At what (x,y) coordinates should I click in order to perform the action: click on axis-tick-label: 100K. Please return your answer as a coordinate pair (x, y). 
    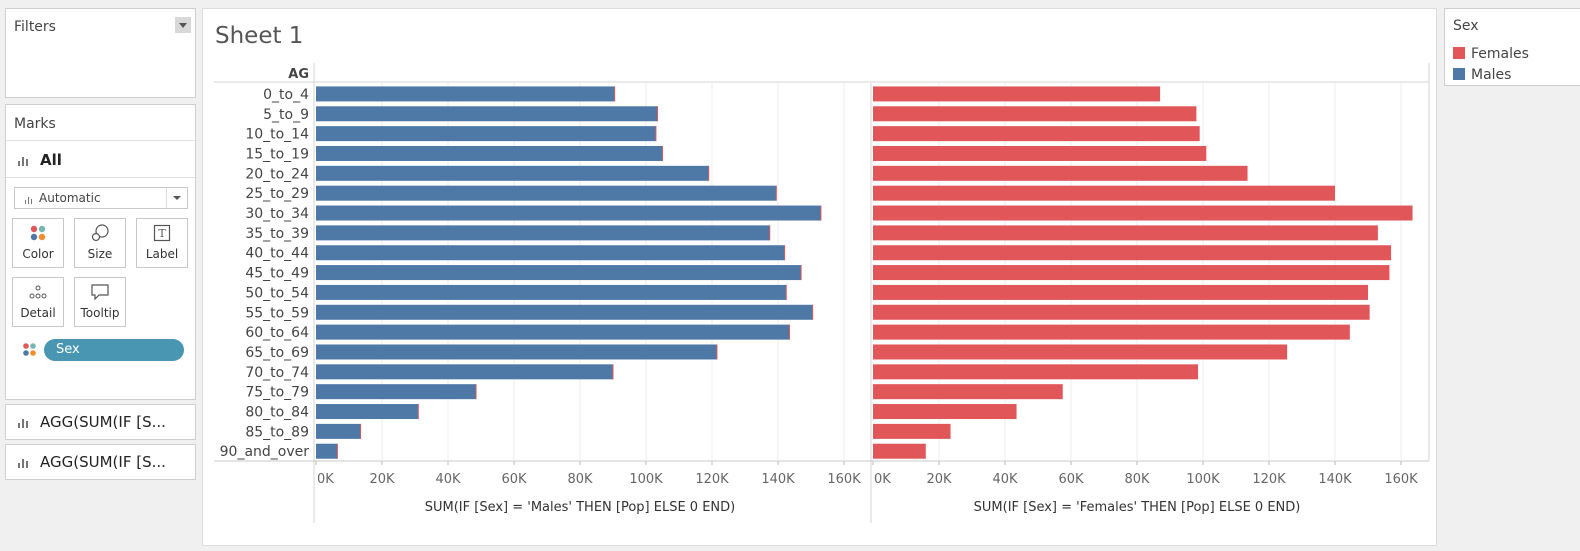
    Looking at the image, I should click on (1203, 479).